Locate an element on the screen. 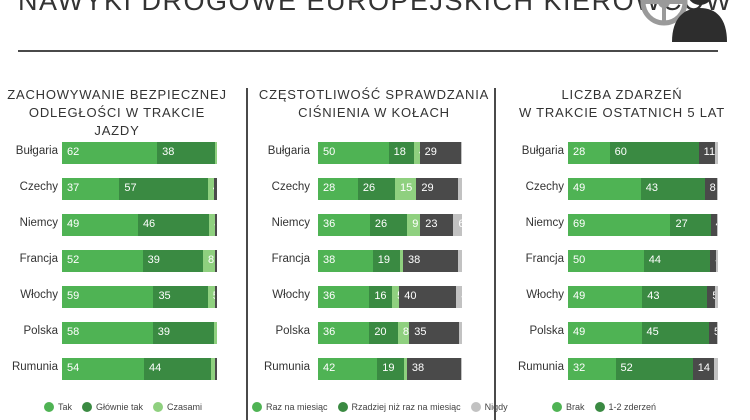  bar-segment: 19 is located at coordinates (391, 369).